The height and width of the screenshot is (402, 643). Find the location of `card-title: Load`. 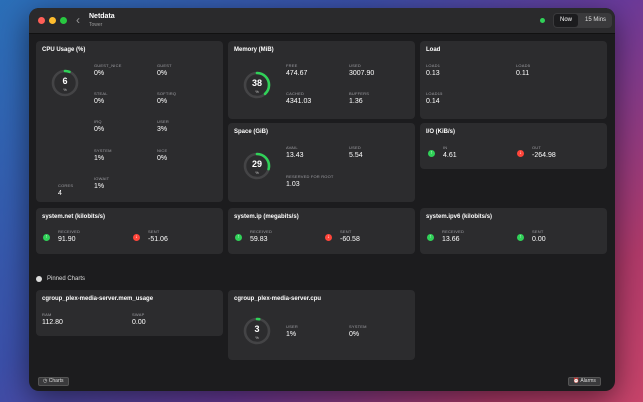

card-title: Load is located at coordinates (433, 50).